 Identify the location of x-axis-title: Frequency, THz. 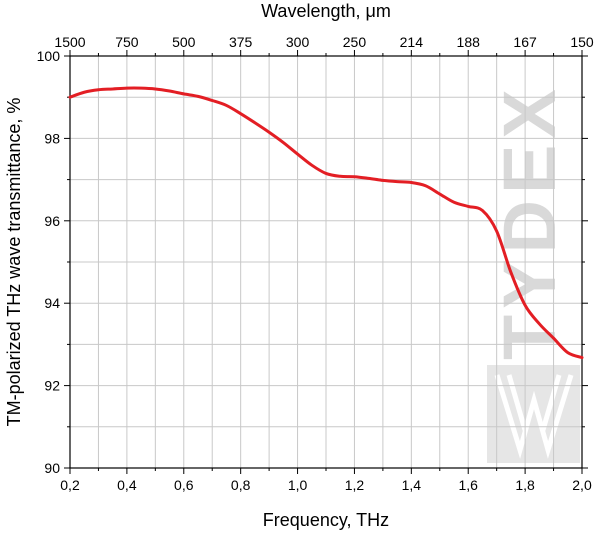
(326, 520).